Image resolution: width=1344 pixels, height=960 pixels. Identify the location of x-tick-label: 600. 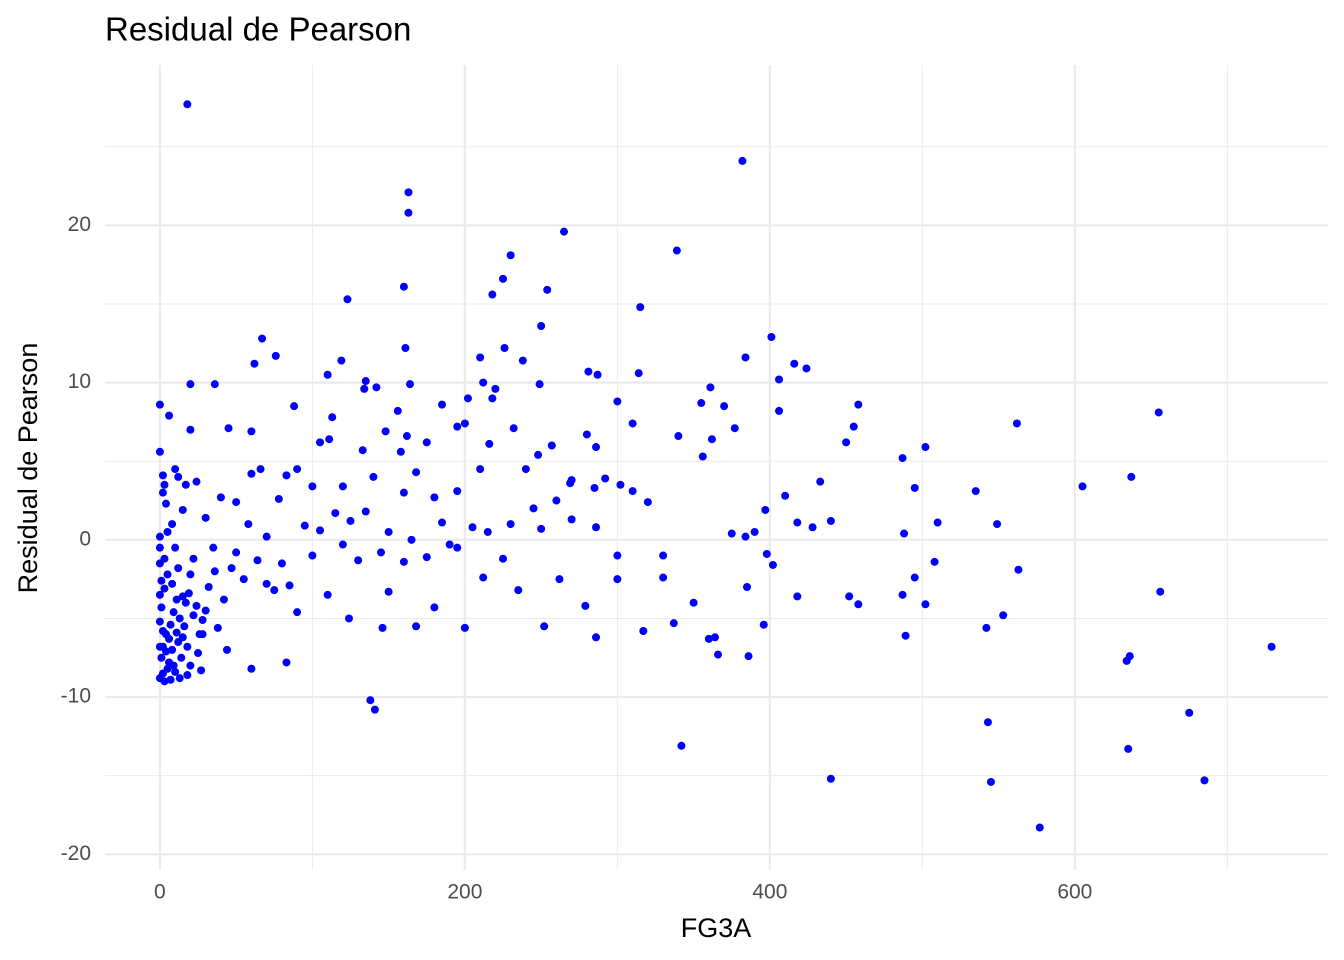
(1074, 892).